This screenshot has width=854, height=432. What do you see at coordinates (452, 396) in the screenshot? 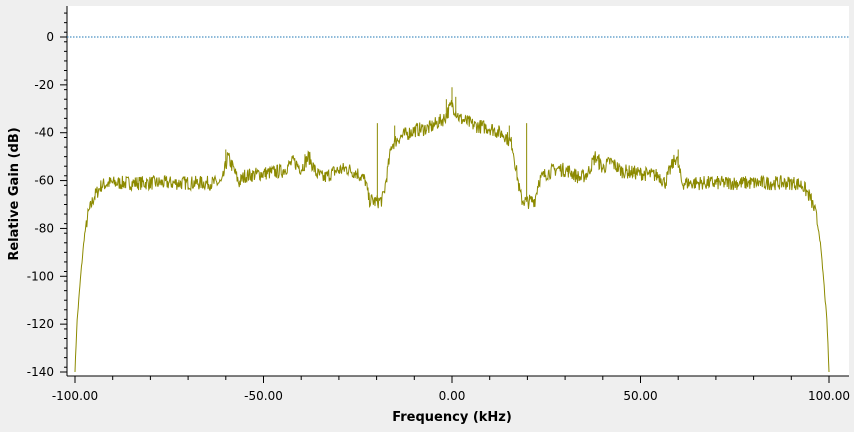
I see `x-tick-label: 0.00` at bounding box center [452, 396].